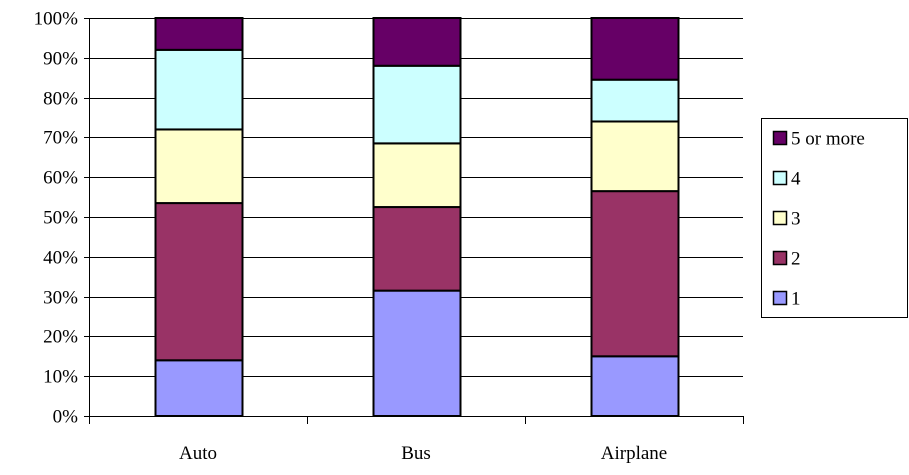  What do you see at coordinates (60, 138) in the screenshot?
I see `y-tick-label-7: 70%` at bounding box center [60, 138].